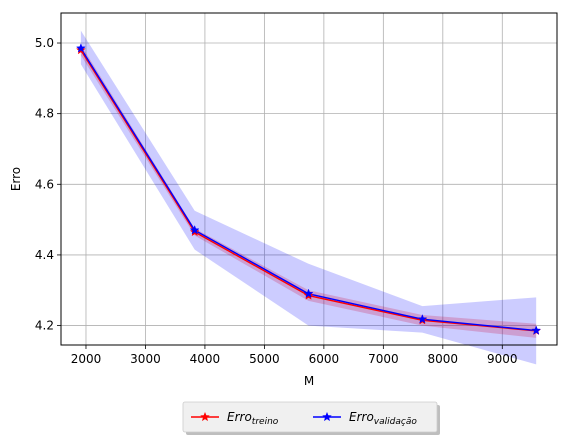  I want to click on legend-label-validação: Errovalidação, so click(383, 418).